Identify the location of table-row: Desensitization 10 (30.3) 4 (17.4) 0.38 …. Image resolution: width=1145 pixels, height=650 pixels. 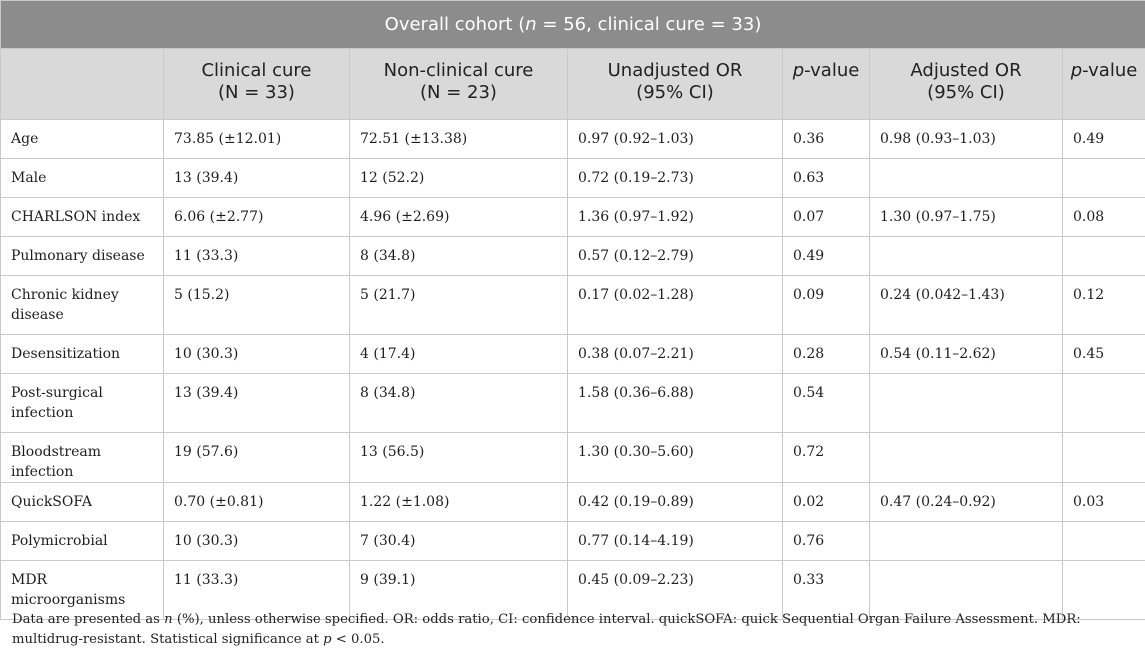
(573, 354).